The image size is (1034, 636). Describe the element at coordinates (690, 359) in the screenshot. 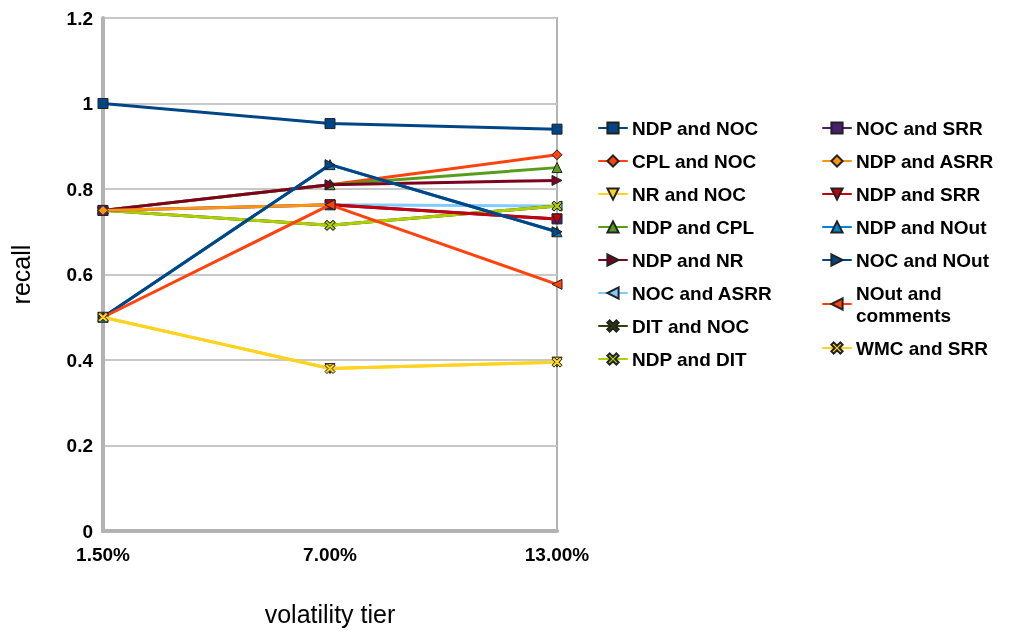

I see `legend-label: NDP and DIT` at that location.